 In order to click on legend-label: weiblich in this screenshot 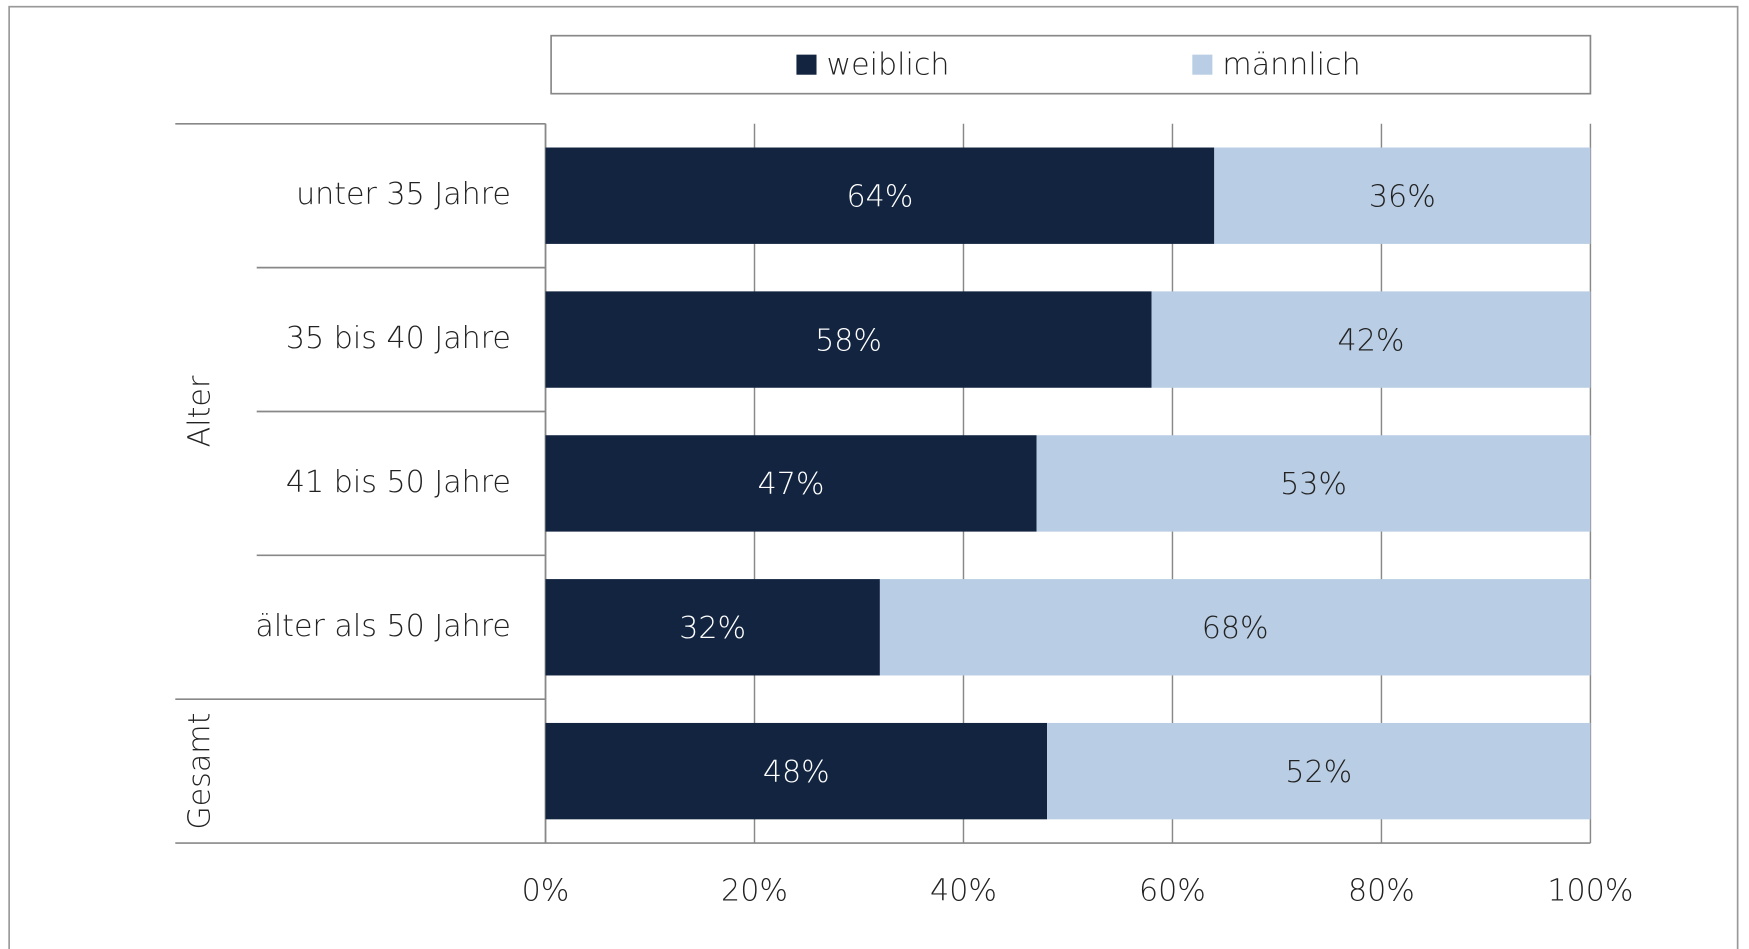, I will do `click(888, 64)`.